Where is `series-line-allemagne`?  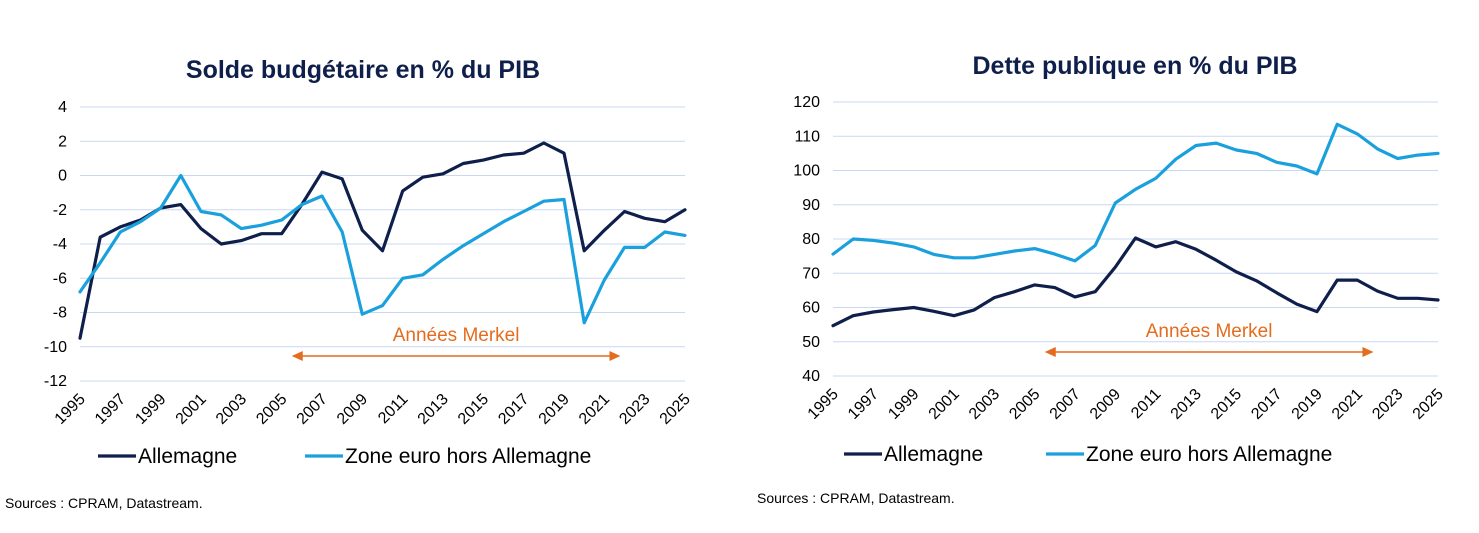
series-line-allemagne is located at coordinates (1135, 282).